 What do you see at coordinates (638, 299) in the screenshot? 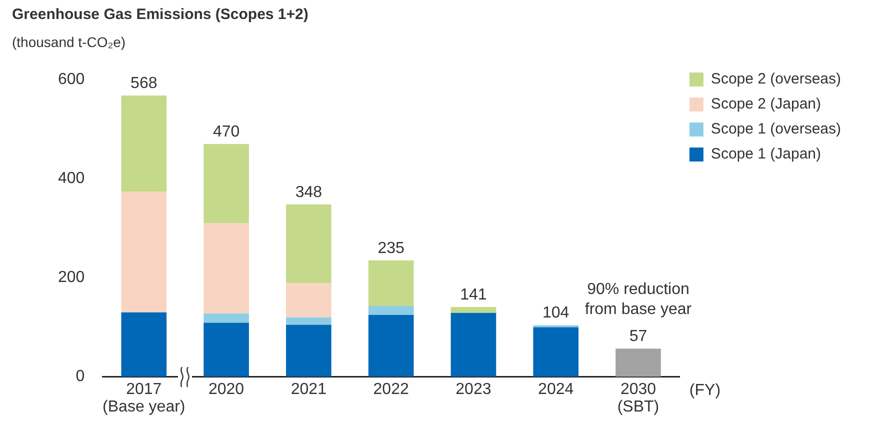
I see `annotation: 90% reduction from base year` at bounding box center [638, 299].